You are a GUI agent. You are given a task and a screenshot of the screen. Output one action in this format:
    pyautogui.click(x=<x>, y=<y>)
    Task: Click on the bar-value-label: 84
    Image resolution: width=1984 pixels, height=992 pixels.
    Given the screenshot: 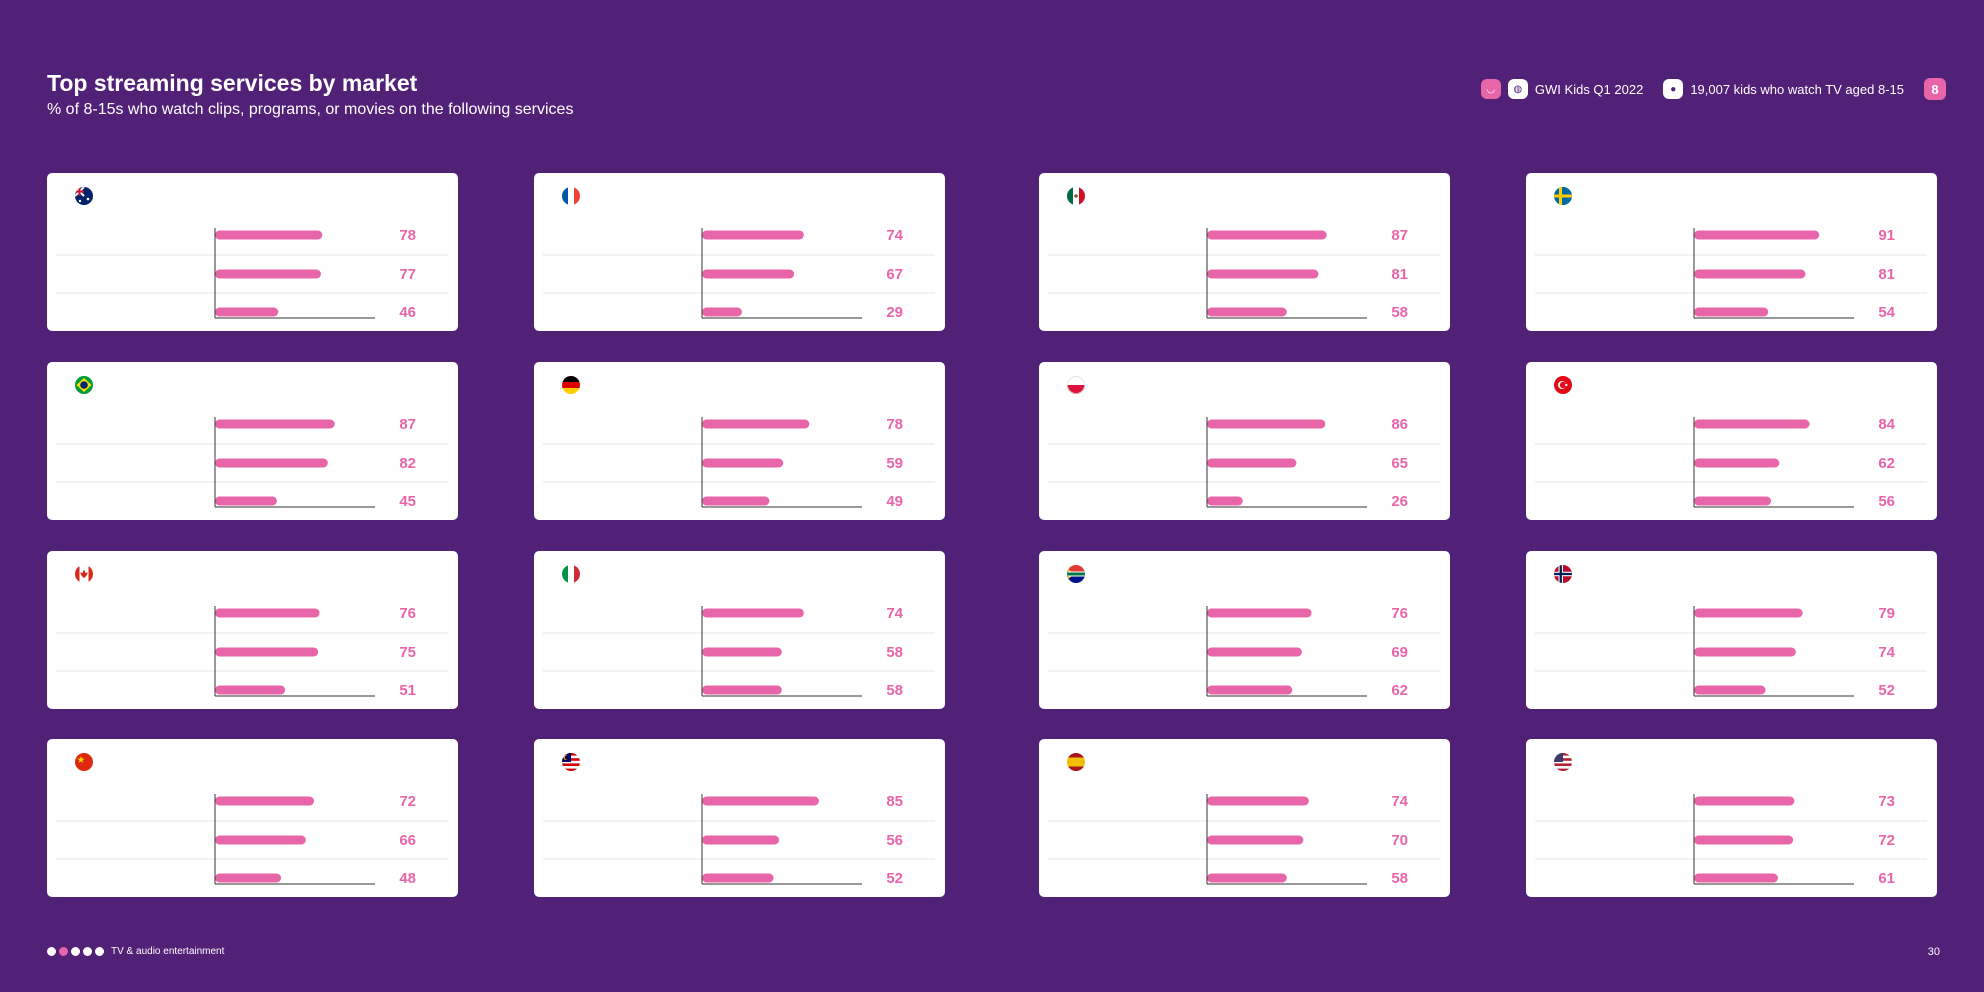 What is the action you would take?
    pyautogui.click(x=1886, y=424)
    